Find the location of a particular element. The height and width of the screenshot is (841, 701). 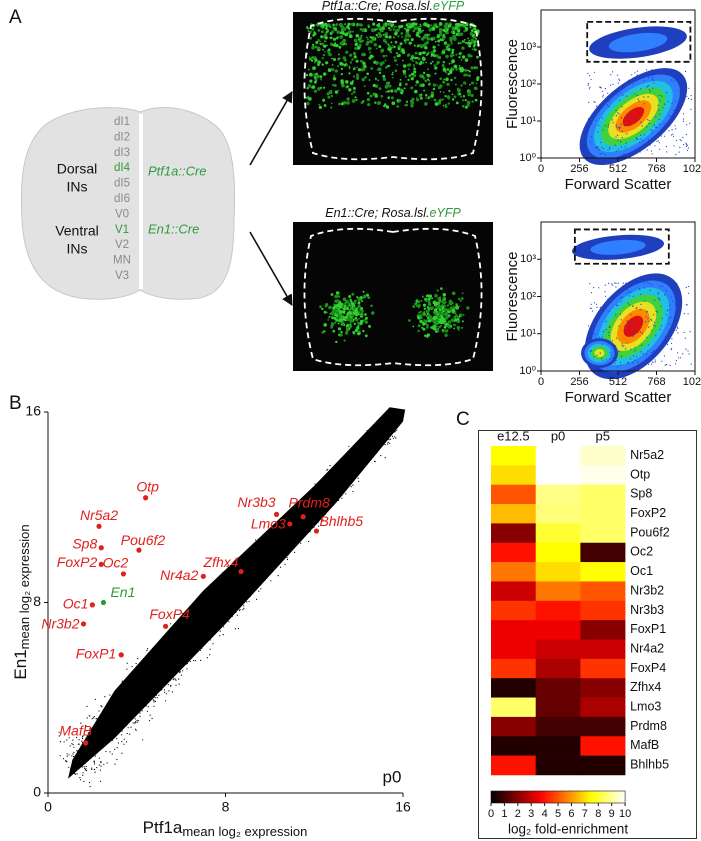

caption-reporter: eYFP is located at coordinates (449, 6).